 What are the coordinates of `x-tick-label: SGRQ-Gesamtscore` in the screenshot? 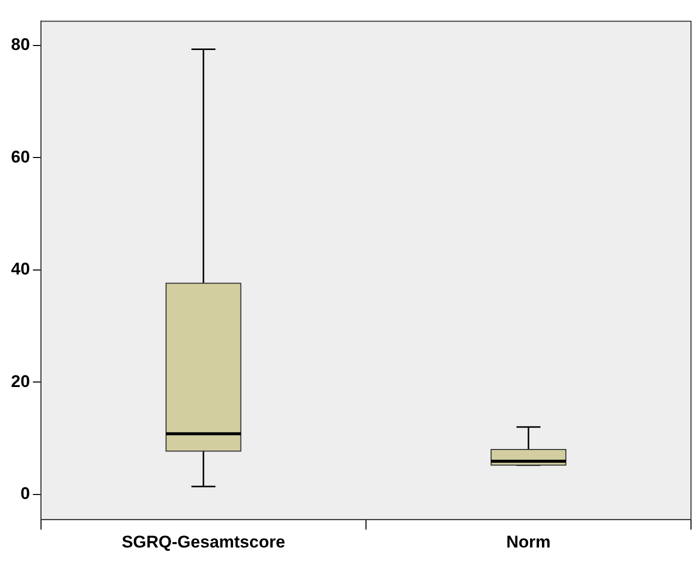 It's located at (204, 542).